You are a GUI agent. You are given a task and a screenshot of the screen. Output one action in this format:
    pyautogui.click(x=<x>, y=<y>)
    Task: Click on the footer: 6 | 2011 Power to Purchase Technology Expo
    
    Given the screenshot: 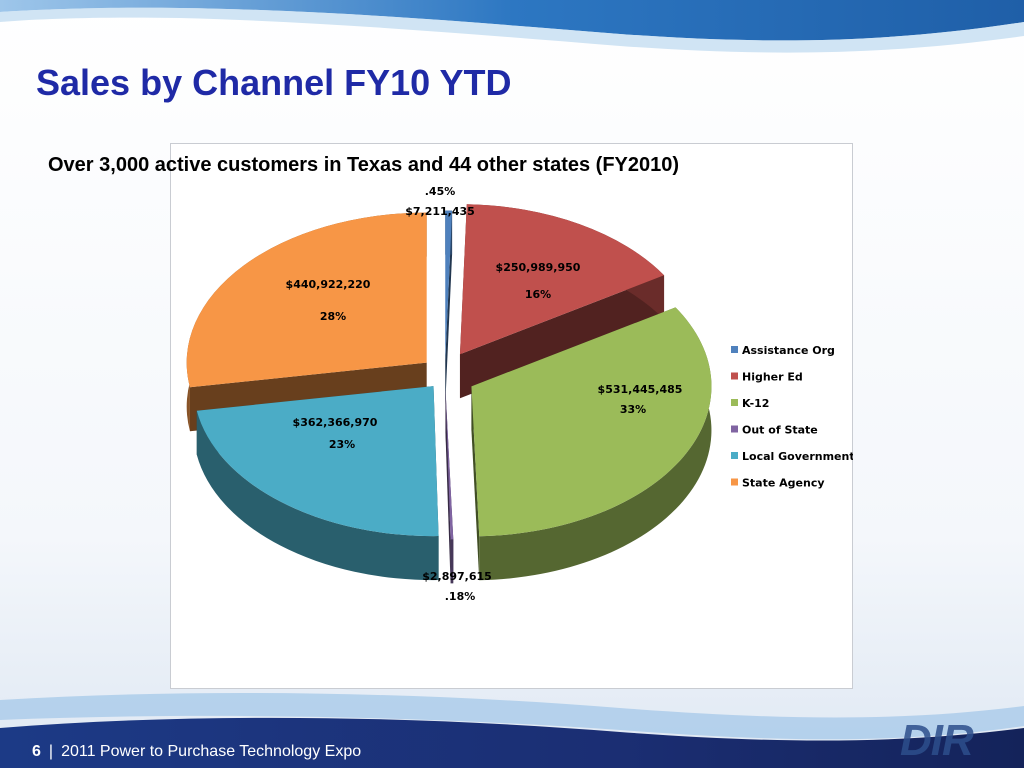 What is the action you would take?
    pyautogui.click(x=196, y=752)
    